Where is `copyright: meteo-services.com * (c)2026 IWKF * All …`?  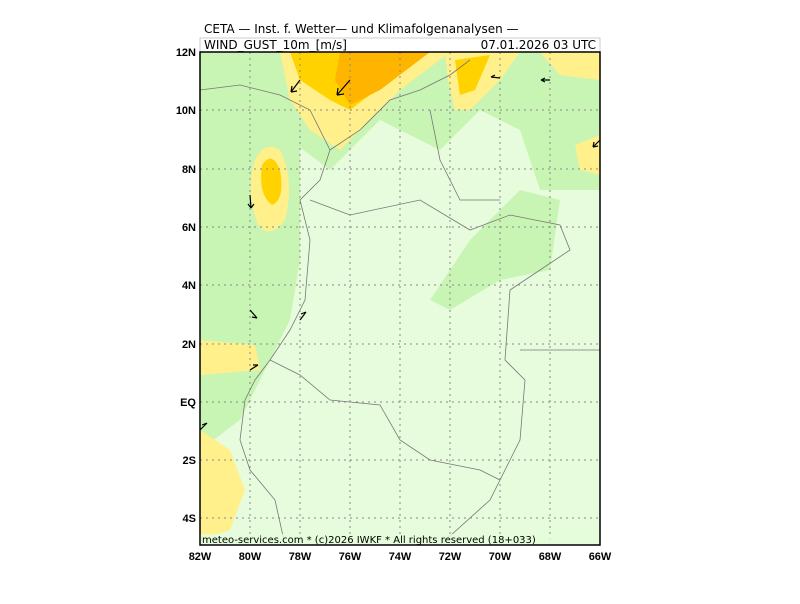 copyright: meteo-services.com * (c)2026 IWKF * All … is located at coordinates (369, 540).